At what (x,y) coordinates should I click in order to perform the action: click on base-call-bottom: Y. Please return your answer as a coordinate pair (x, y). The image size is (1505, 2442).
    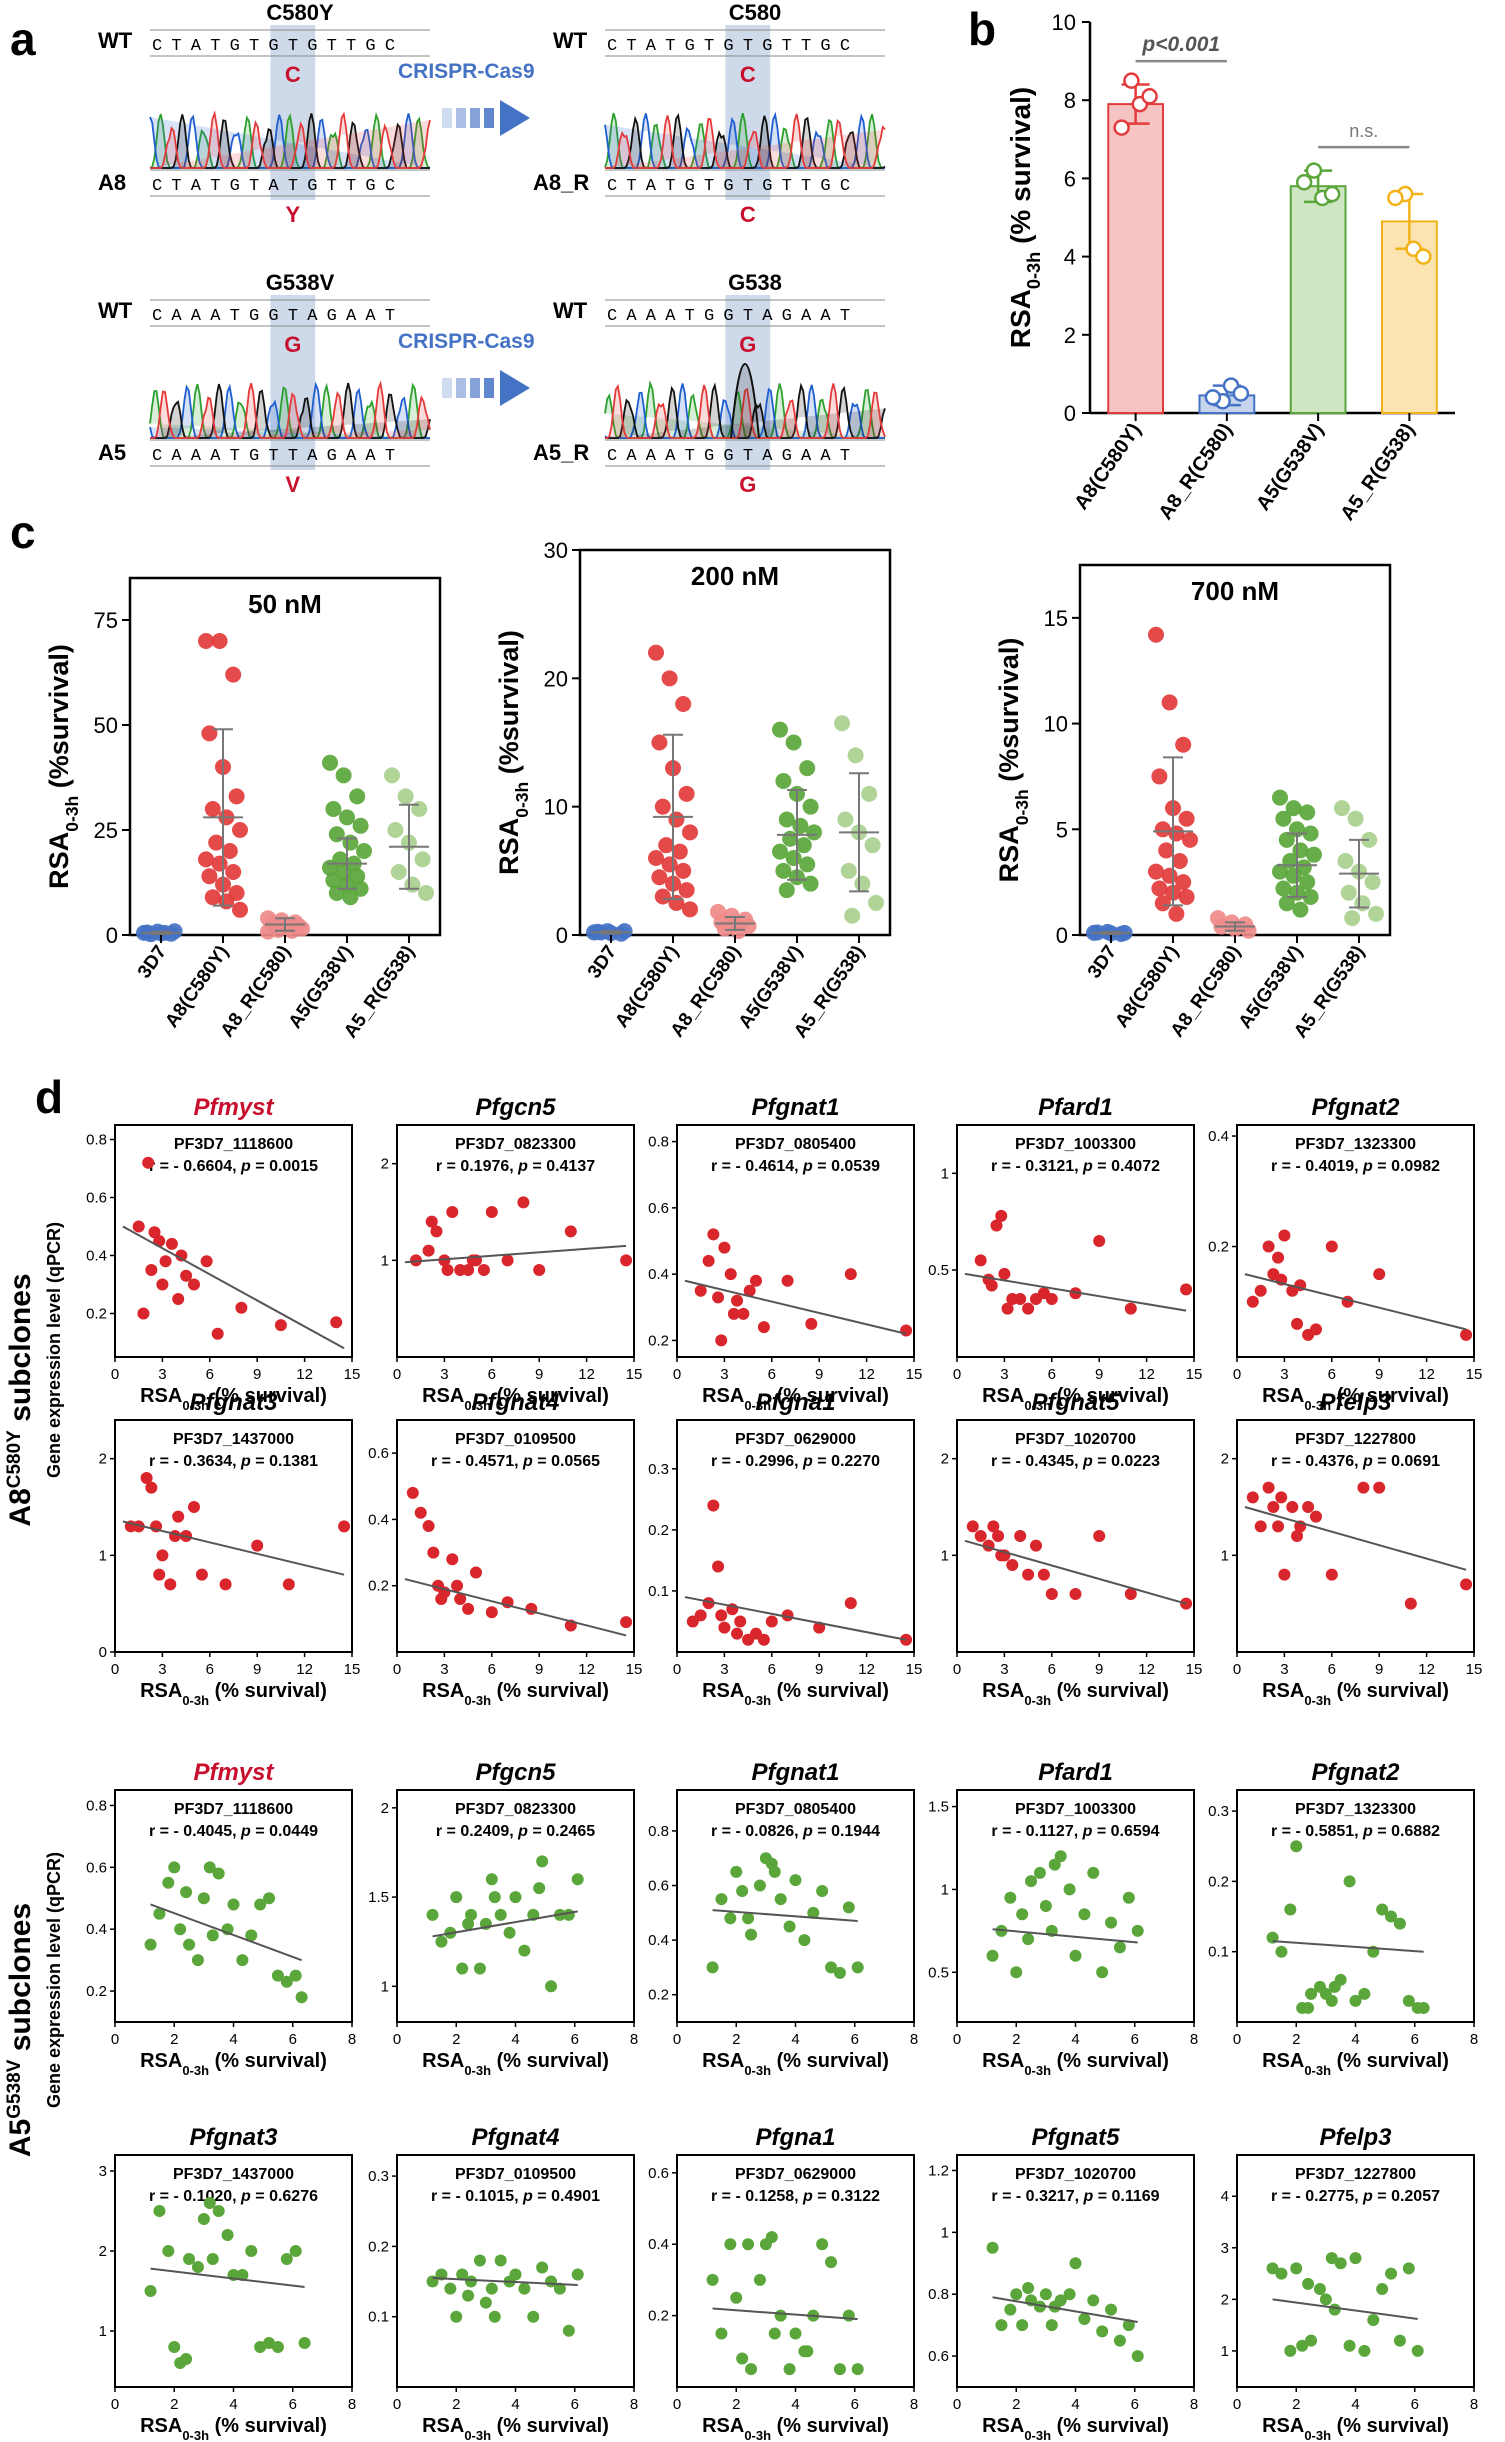
    Looking at the image, I should click on (292, 214).